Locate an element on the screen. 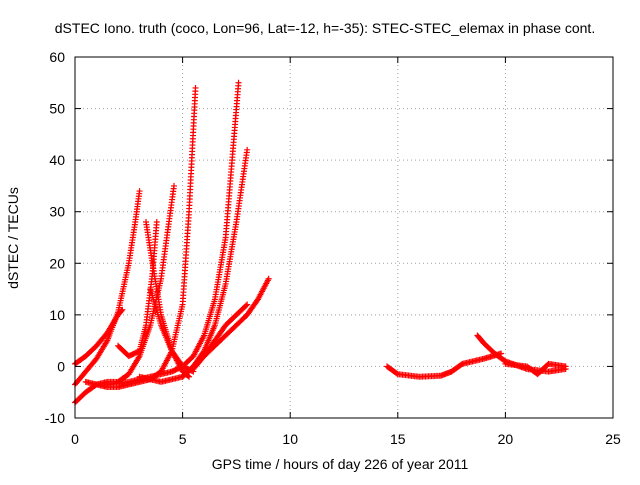  x-axis-label: GPS time / hours of day 226 of year 2011 is located at coordinates (340, 464).